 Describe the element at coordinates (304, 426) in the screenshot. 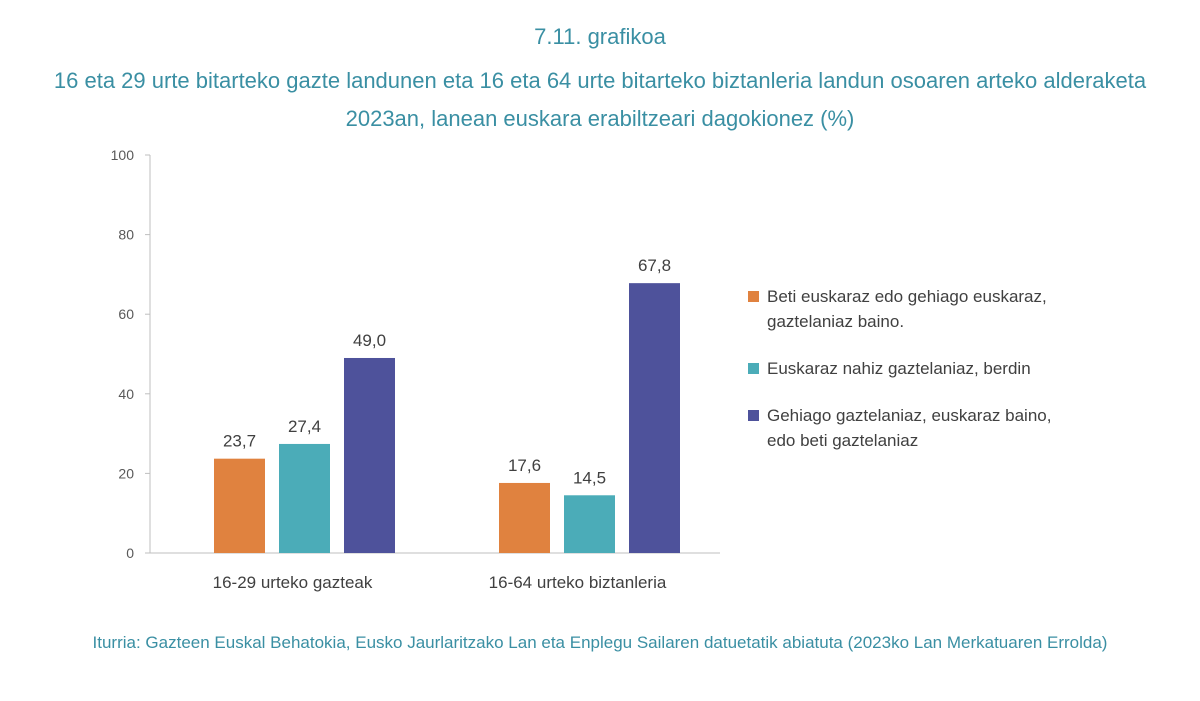

I see `data-label-0-1: 27,4` at that location.